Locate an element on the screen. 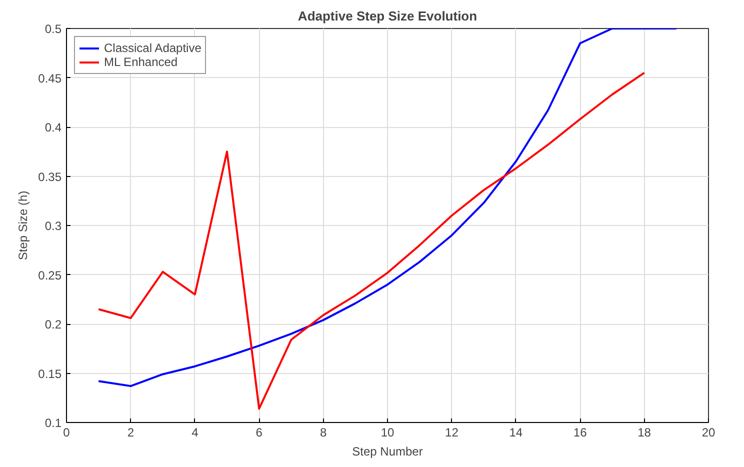 The height and width of the screenshot is (467, 744). chart-title: Adaptive Step Size Evolution is located at coordinates (388, 16).